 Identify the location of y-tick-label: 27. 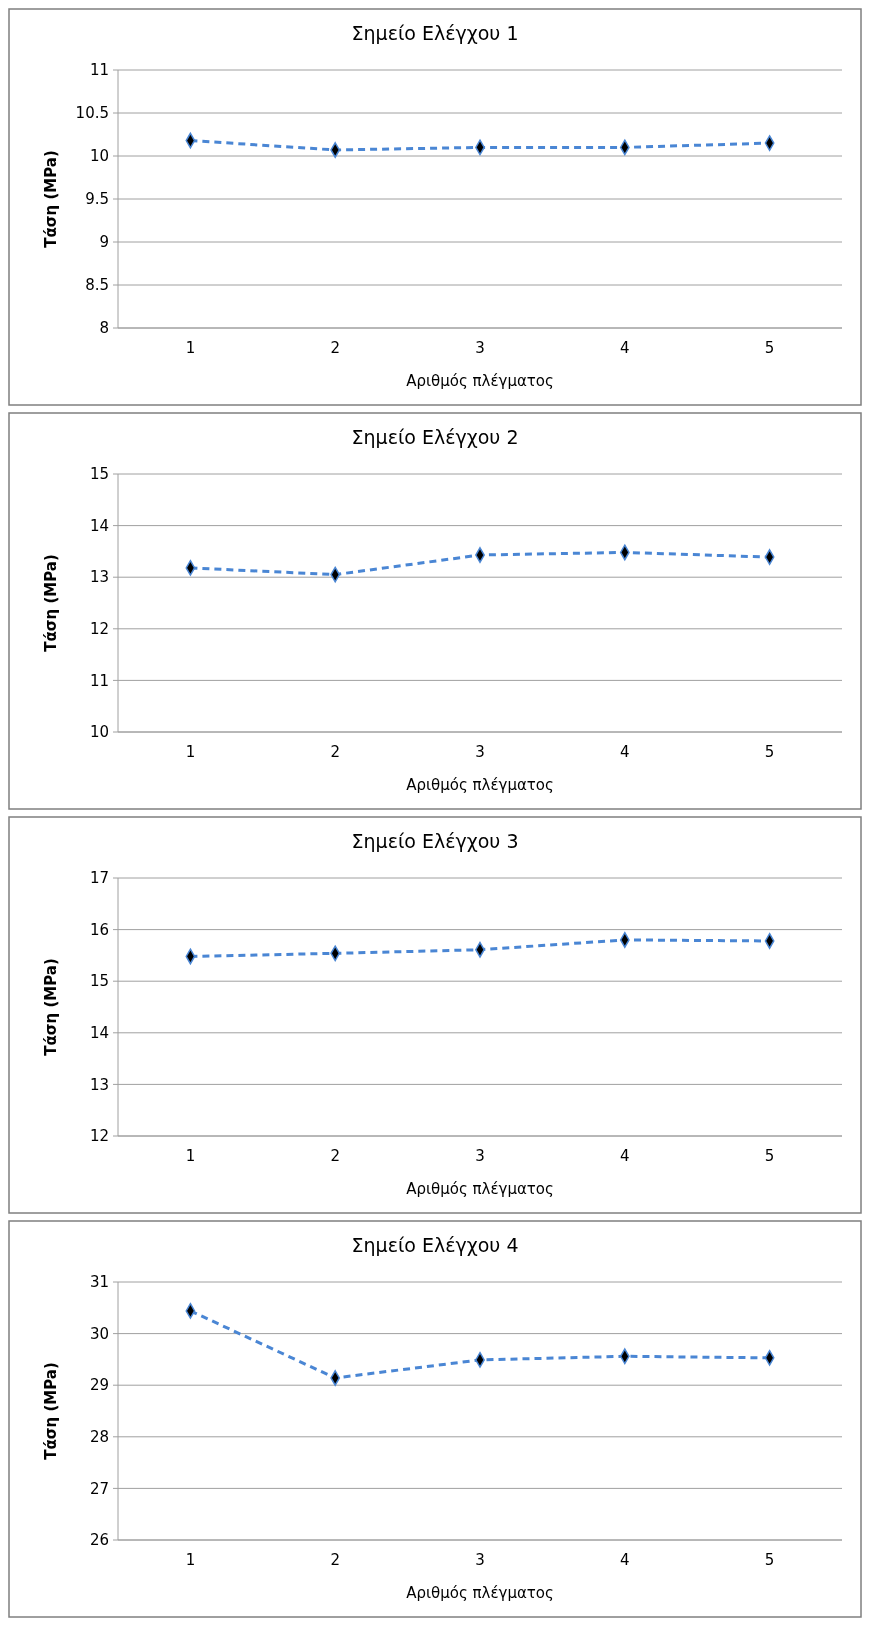
(99, 1488).